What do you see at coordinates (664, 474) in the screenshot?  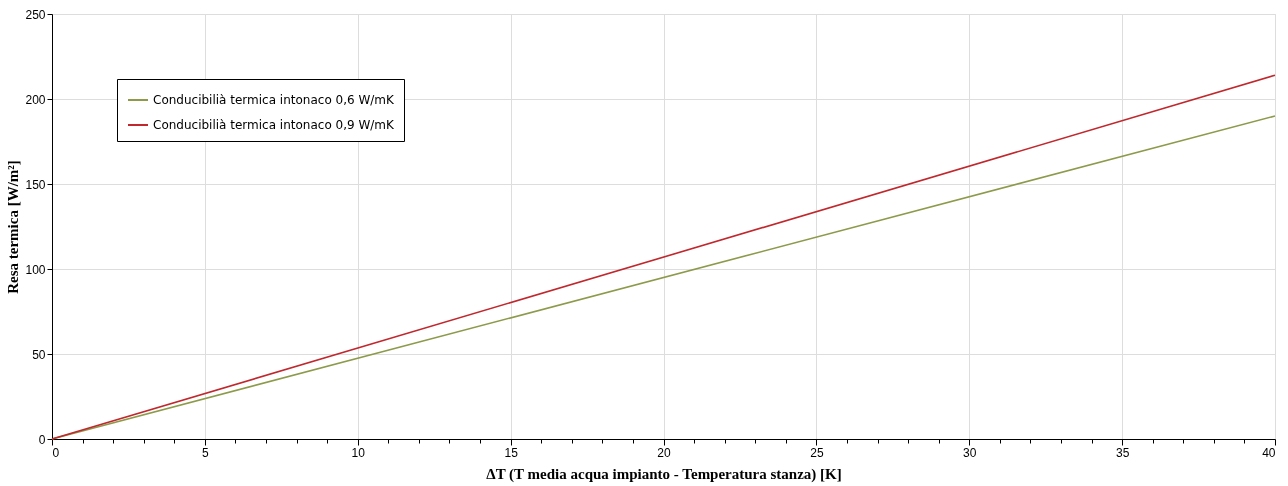 I see `x-axis-title: ΔT (T media acqua impianto - Temperatura stanza) [K]` at bounding box center [664, 474].